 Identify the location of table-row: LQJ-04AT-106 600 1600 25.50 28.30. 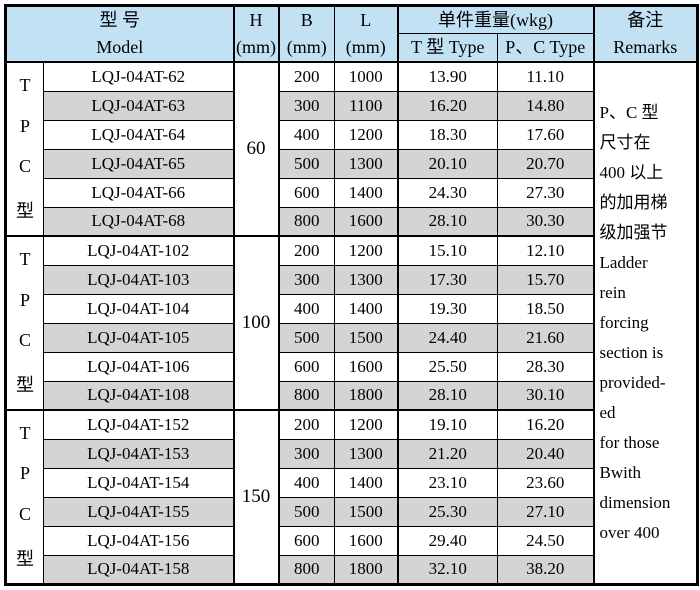
(352, 366).